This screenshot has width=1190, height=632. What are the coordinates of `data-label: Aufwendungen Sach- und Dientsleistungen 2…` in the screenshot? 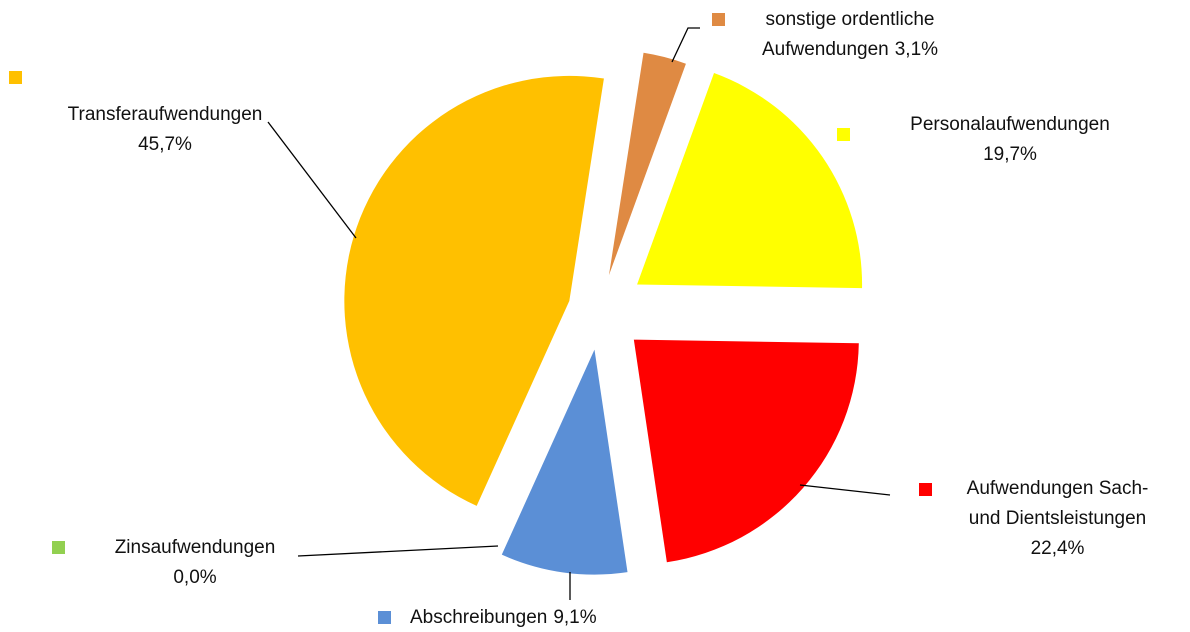 It's located at (1057, 519).